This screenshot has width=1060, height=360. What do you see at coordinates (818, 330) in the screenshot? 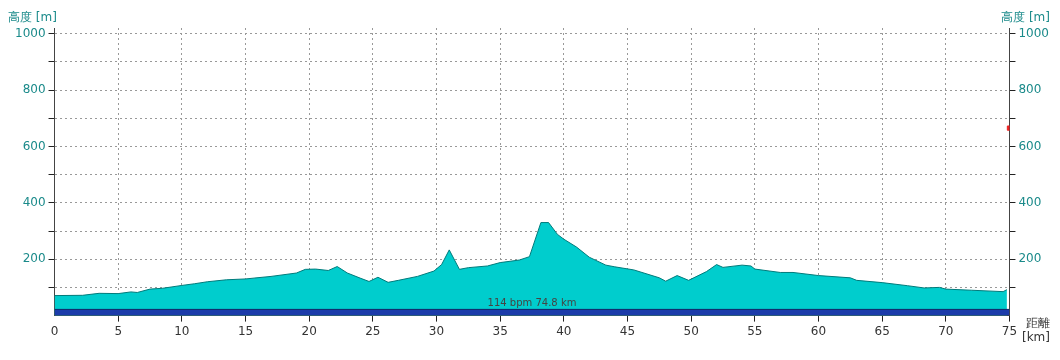
I see `x-tick-label: 60` at bounding box center [818, 330].